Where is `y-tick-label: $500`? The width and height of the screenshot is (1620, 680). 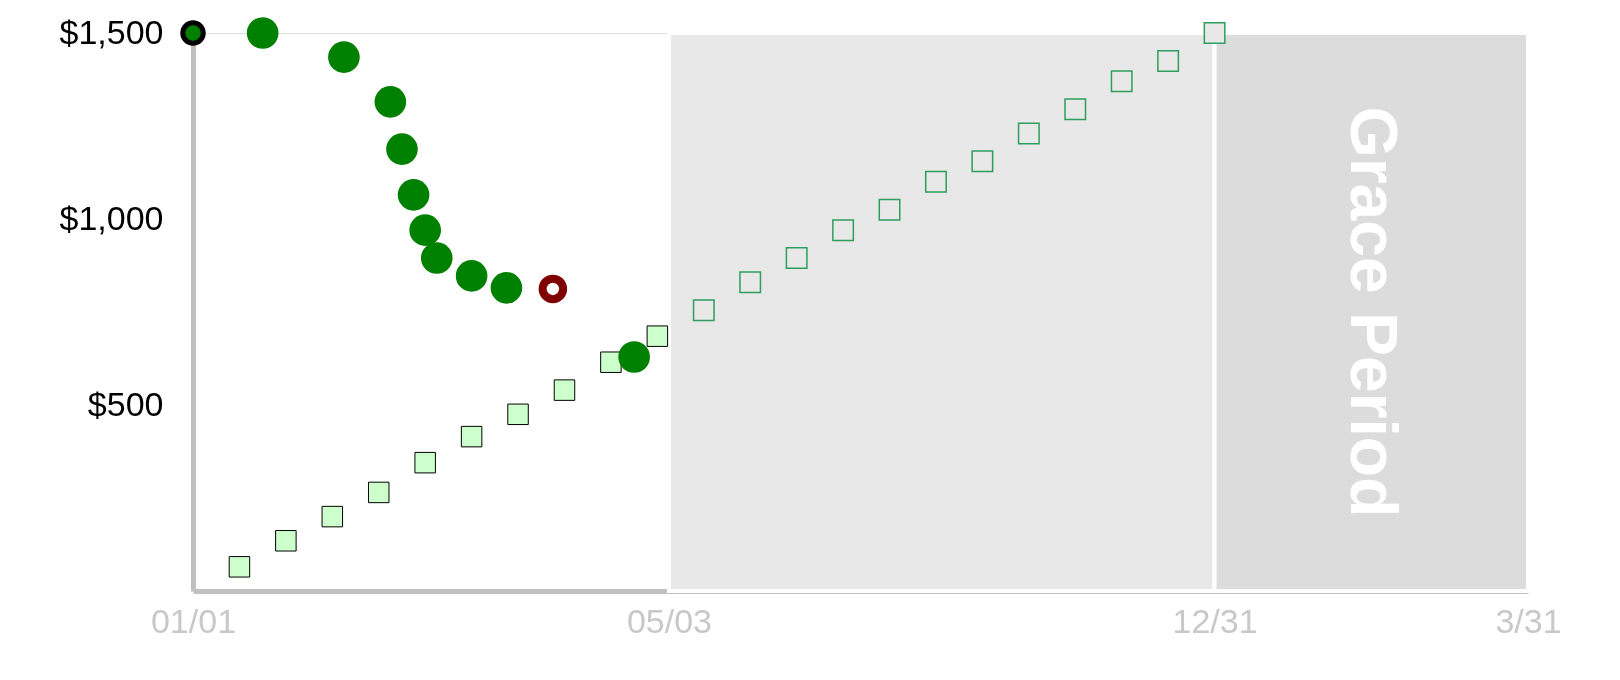
y-tick-label: $500 is located at coordinates (125, 403).